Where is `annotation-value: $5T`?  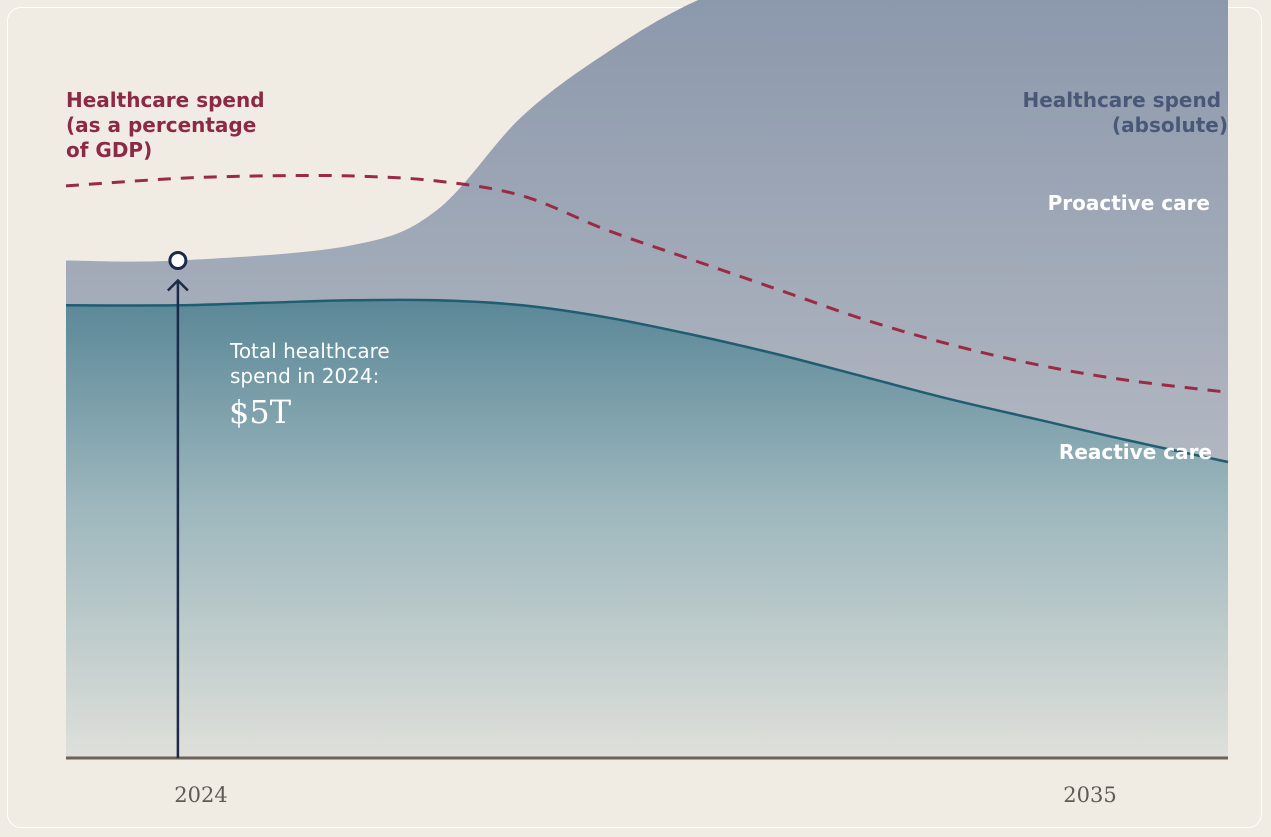 annotation-value: $5T is located at coordinates (260, 412).